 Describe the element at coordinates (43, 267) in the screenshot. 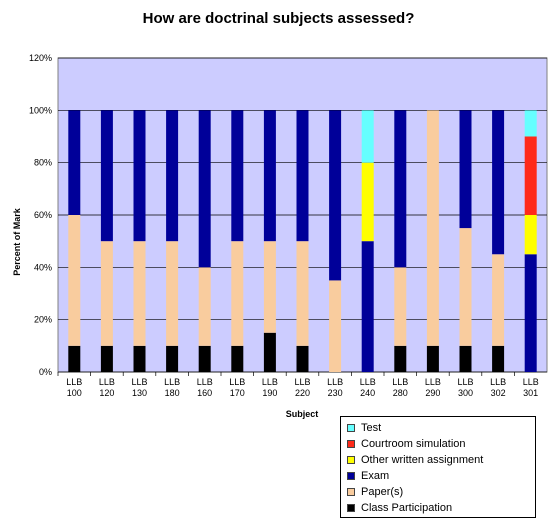

I see `y-tick-label: 40%` at that location.